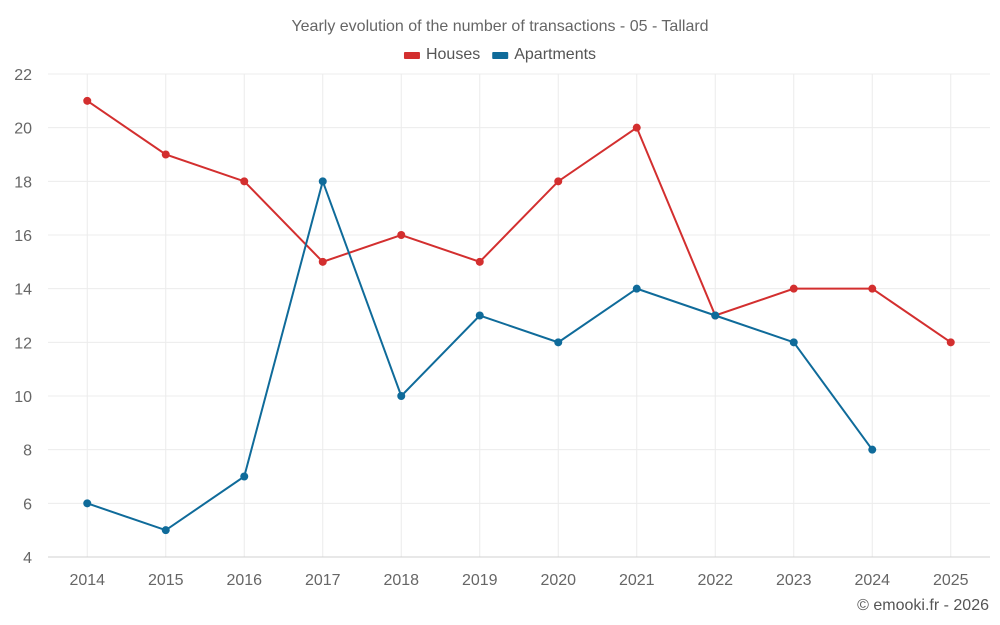  What do you see at coordinates (166, 580) in the screenshot?
I see `x-tick-label: 2015` at bounding box center [166, 580].